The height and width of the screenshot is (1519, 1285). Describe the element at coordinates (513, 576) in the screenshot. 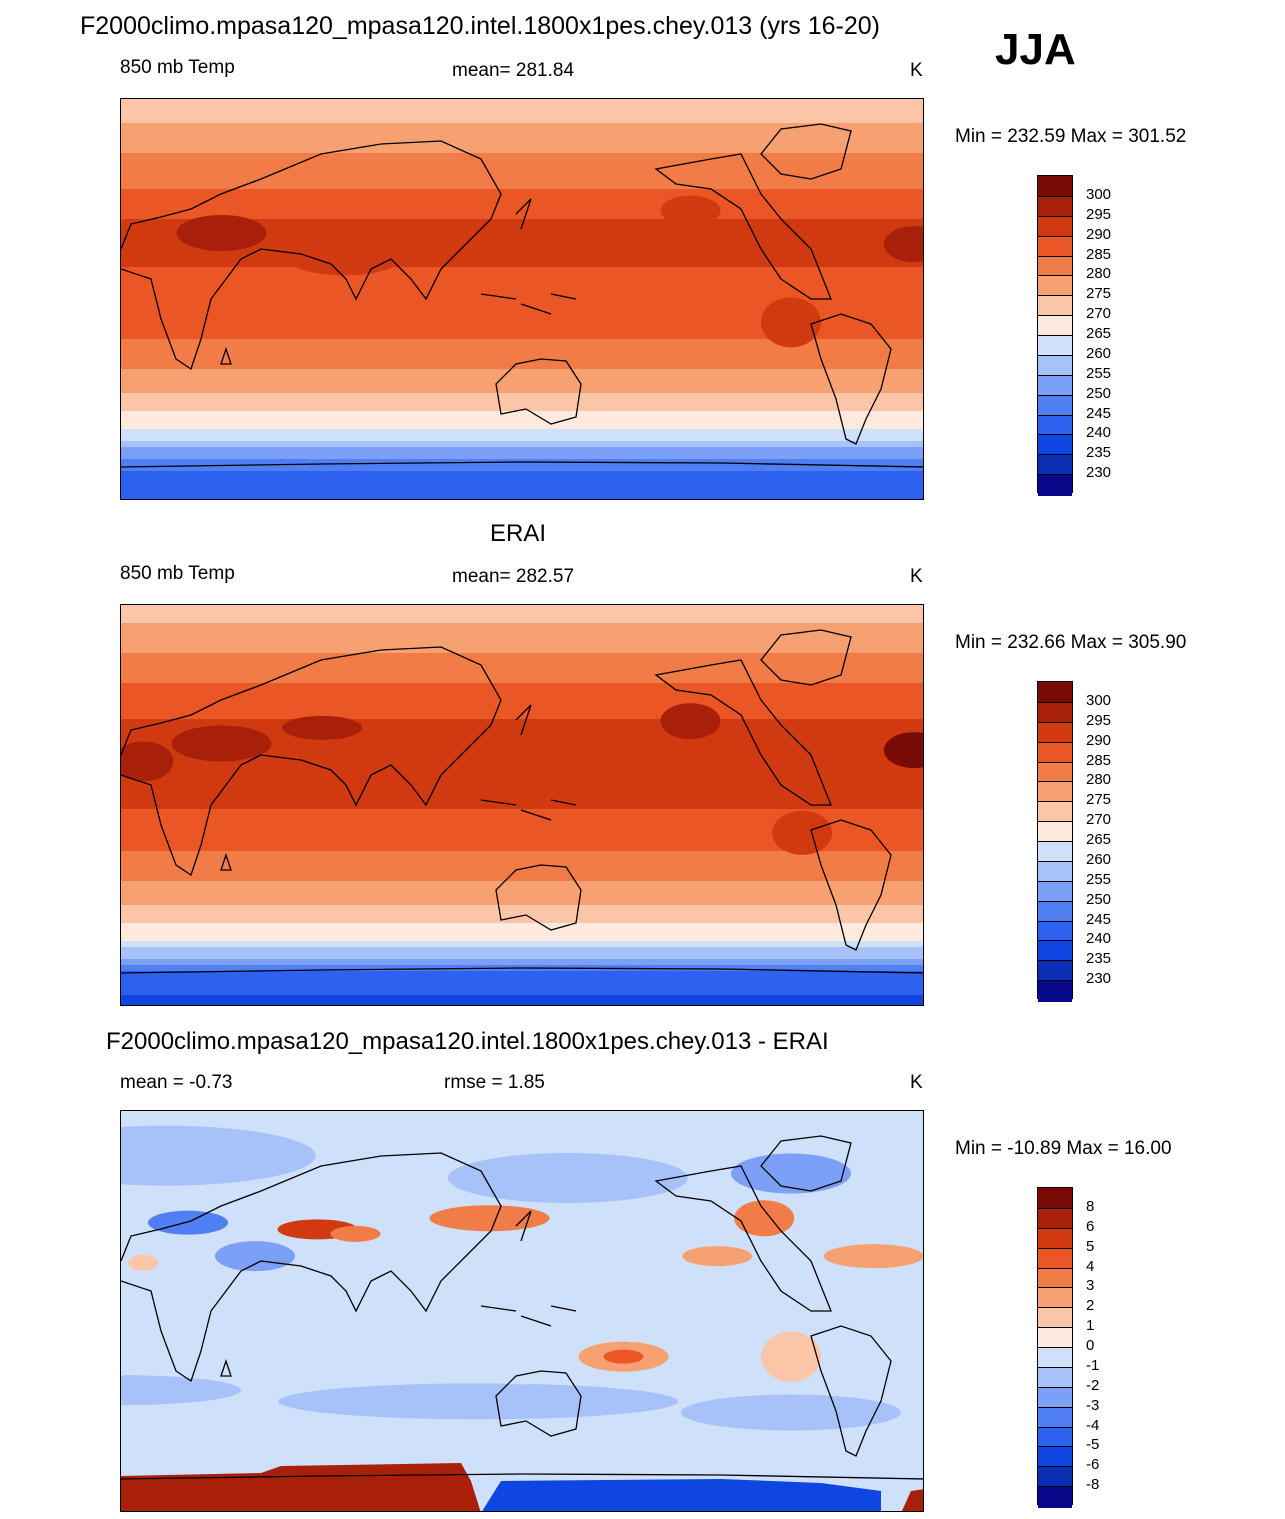

I see `panel2-mean-label: mean= 282.57` at that location.